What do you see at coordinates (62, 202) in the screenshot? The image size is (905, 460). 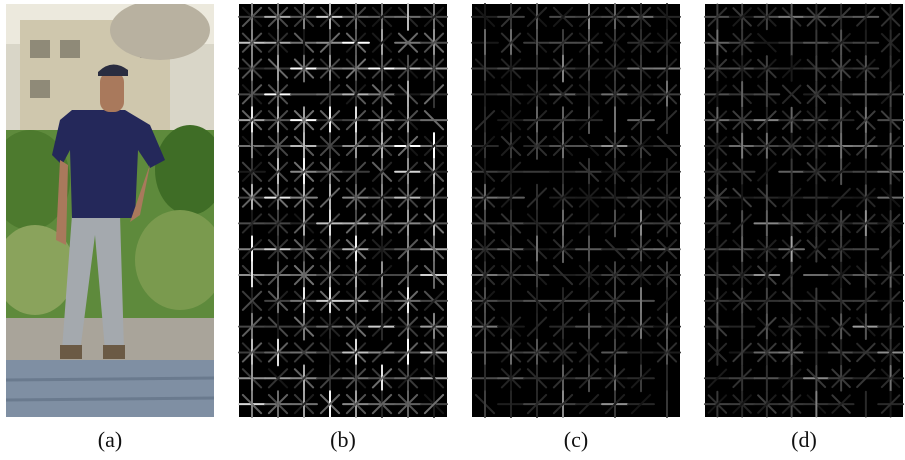 I see `arm` at bounding box center [62, 202].